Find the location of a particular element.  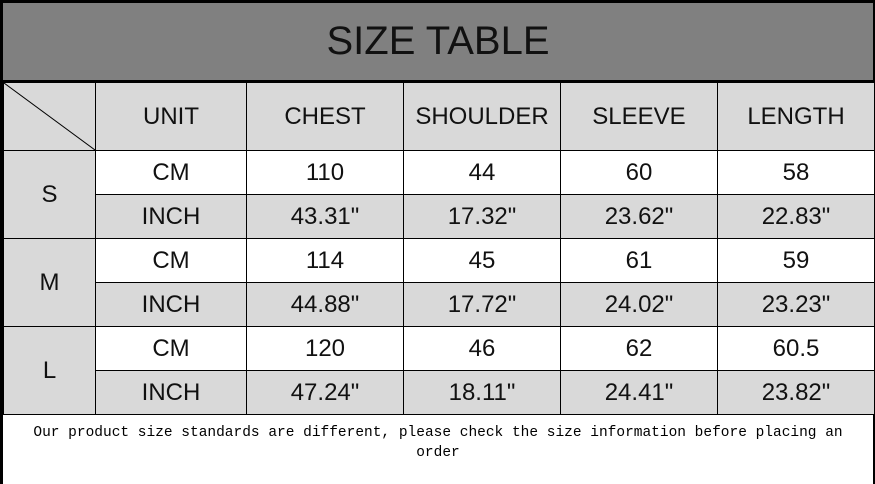

value-cell: 62 is located at coordinates (639, 348).